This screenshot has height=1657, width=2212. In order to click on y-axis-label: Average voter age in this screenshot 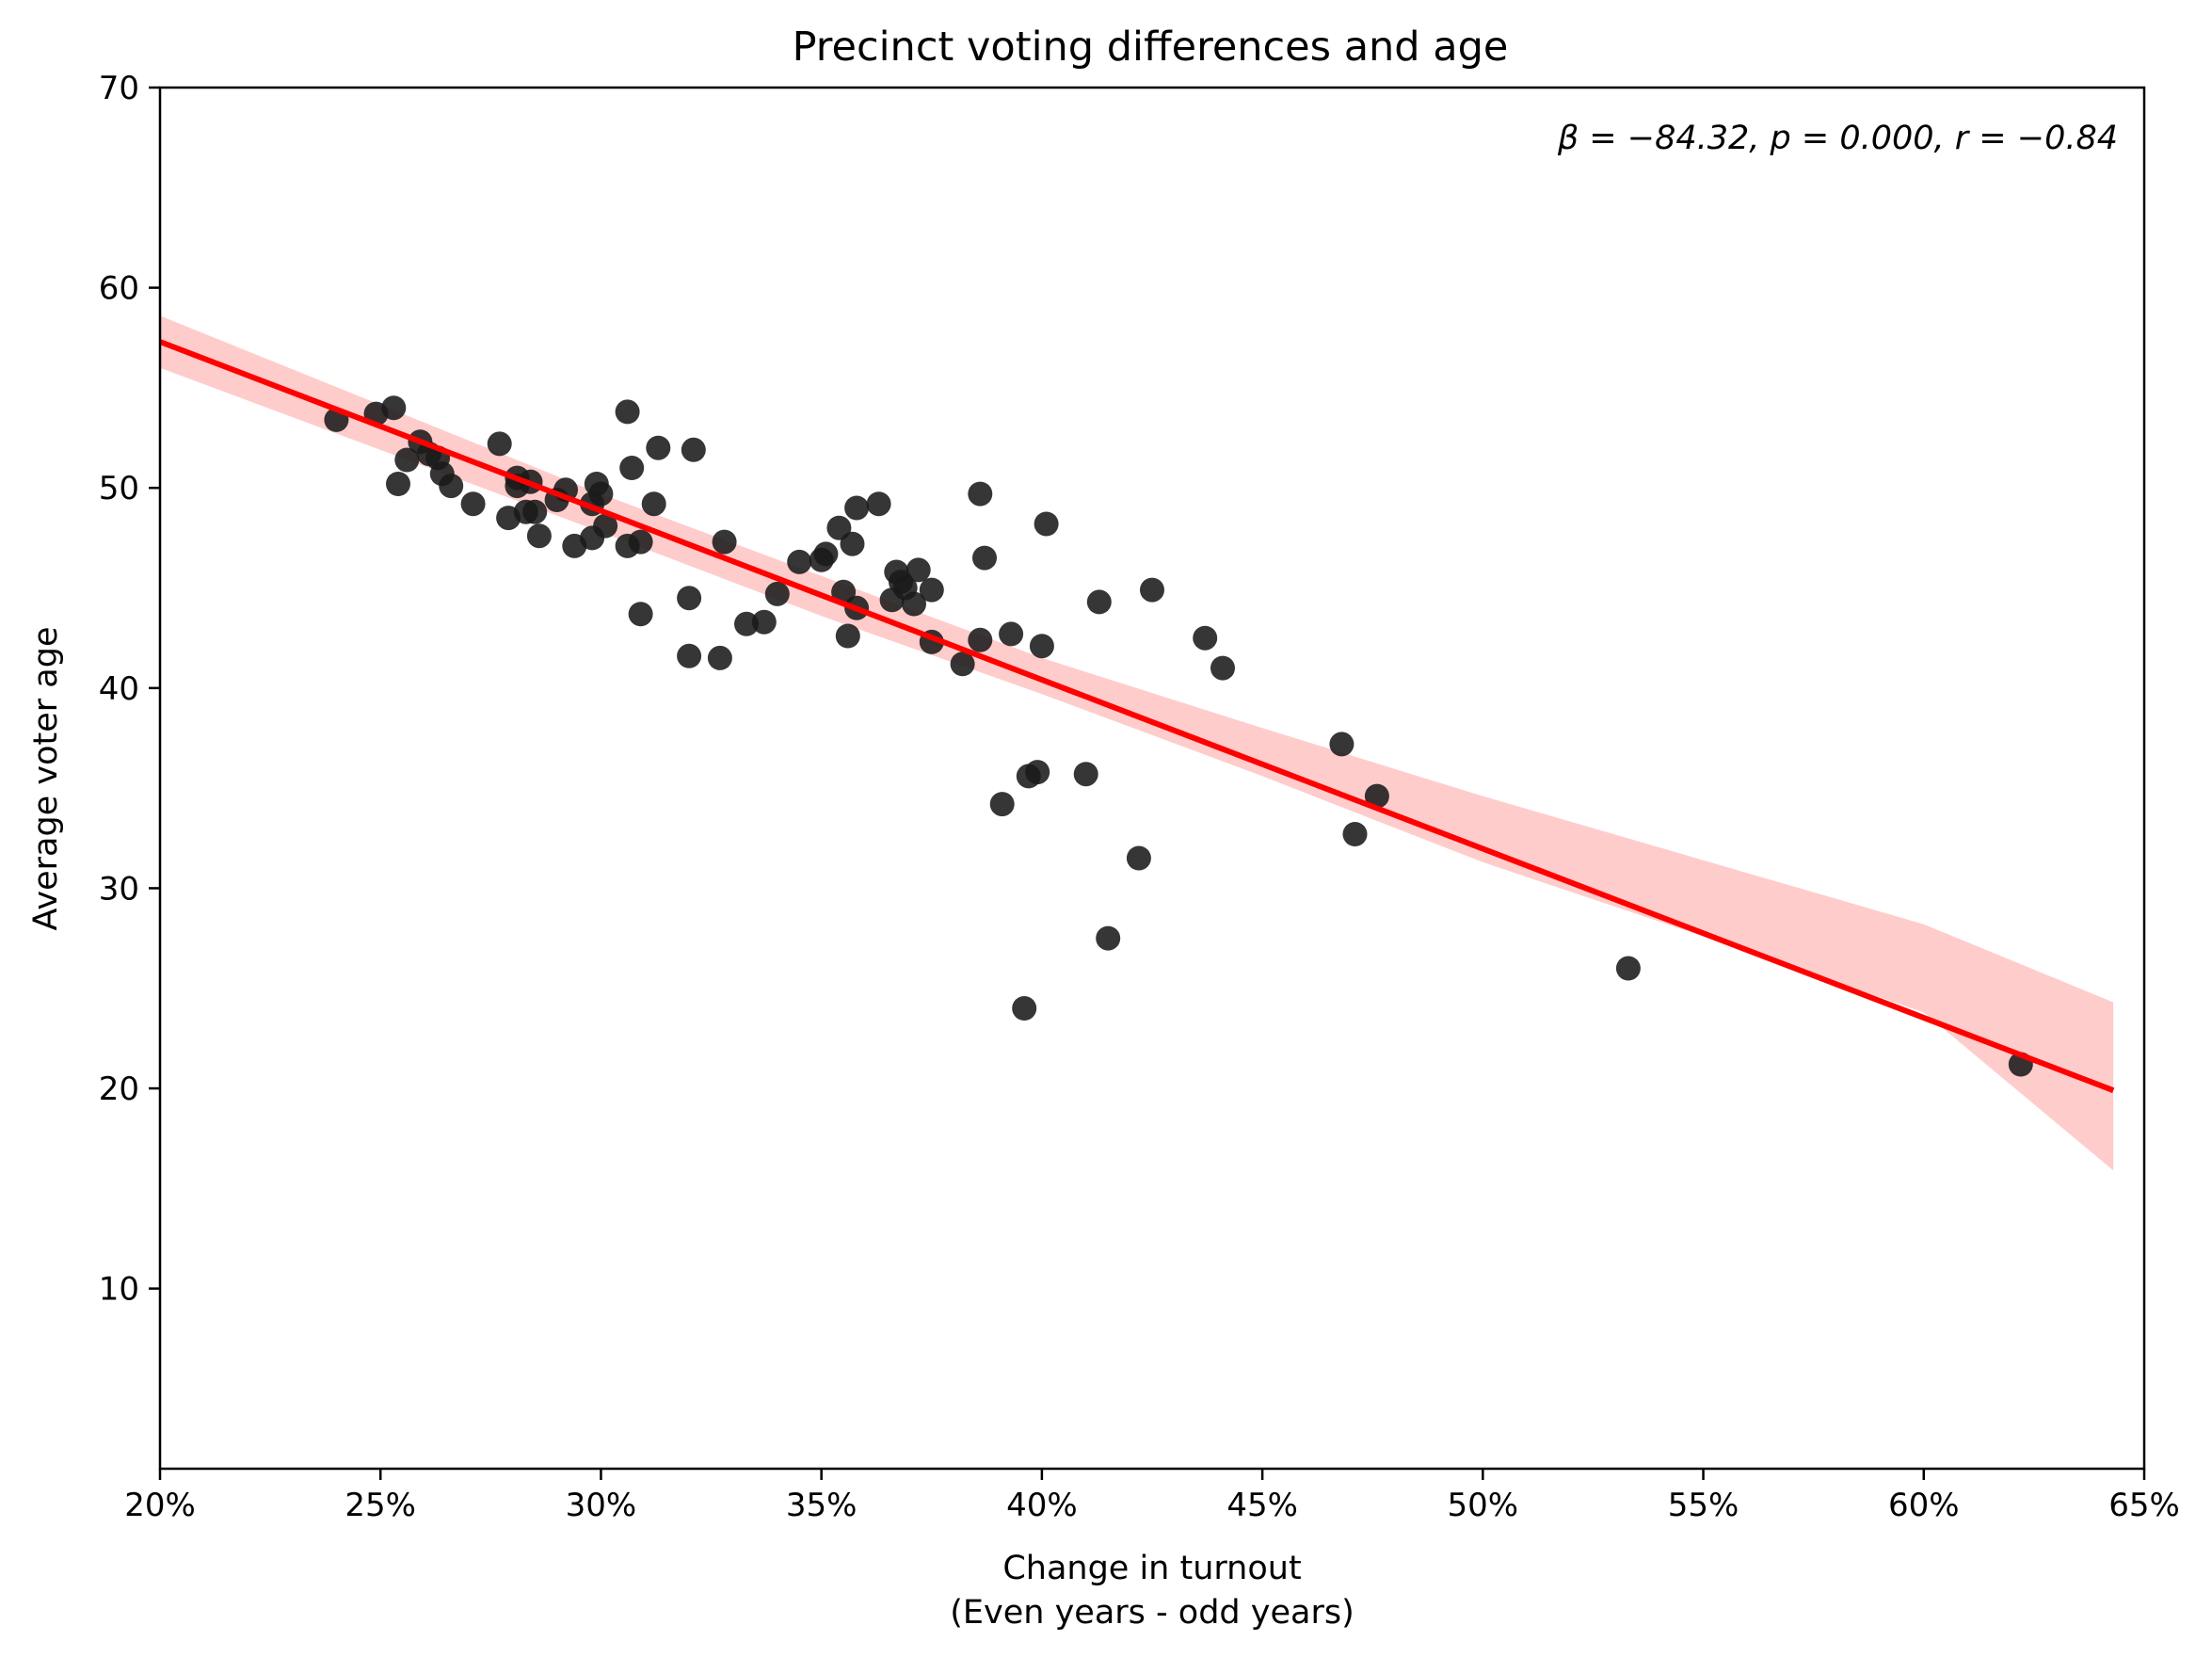, I will do `click(46, 779)`.